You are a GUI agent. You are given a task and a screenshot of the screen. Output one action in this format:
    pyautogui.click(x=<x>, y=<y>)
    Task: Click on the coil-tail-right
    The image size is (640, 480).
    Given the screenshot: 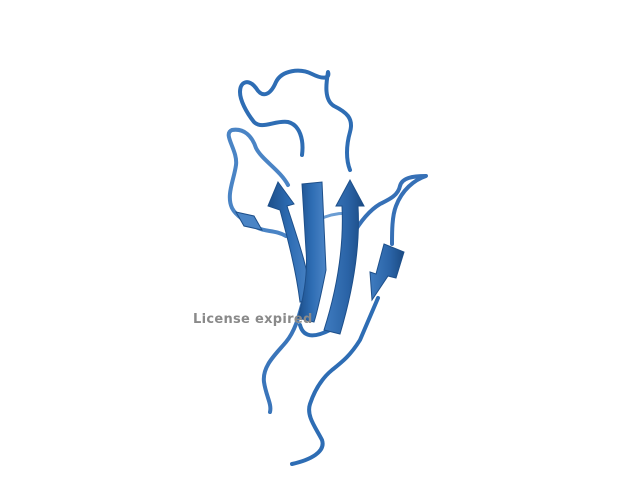 What is the action you would take?
    pyautogui.click(x=335, y=381)
    